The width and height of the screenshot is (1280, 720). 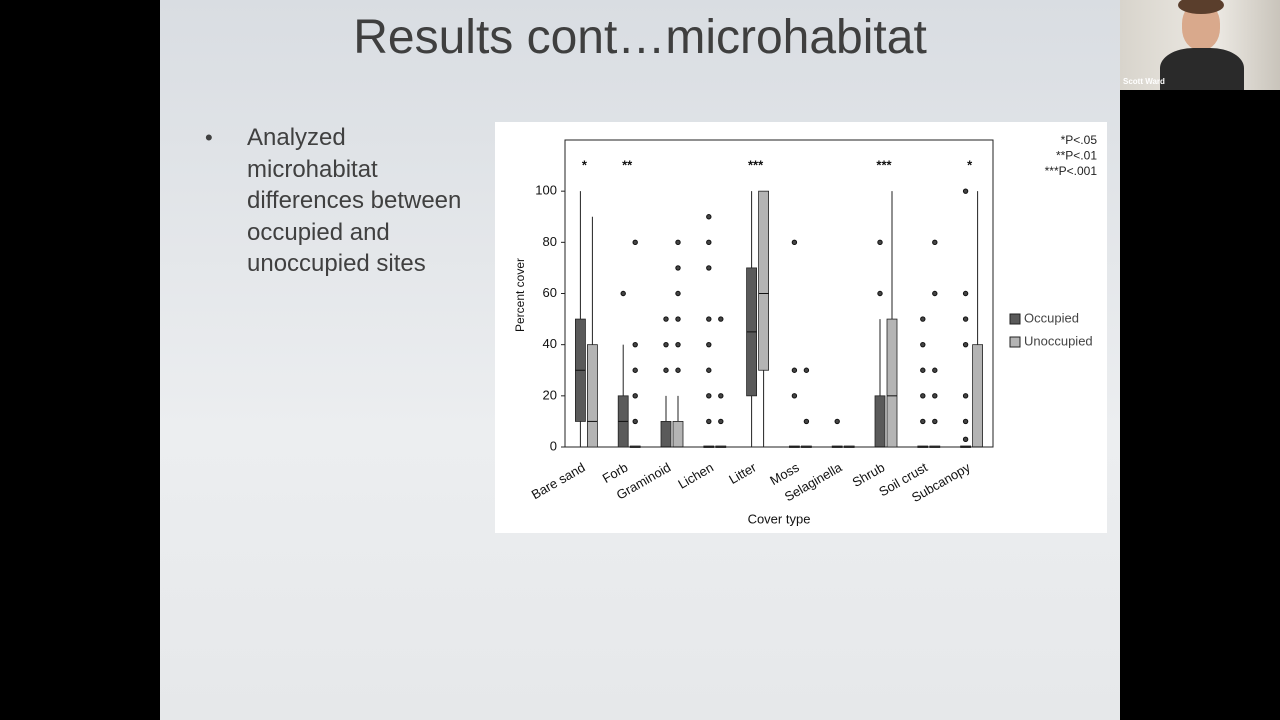 I want to click on y-tick-label: 0, so click(x=553, y=445).